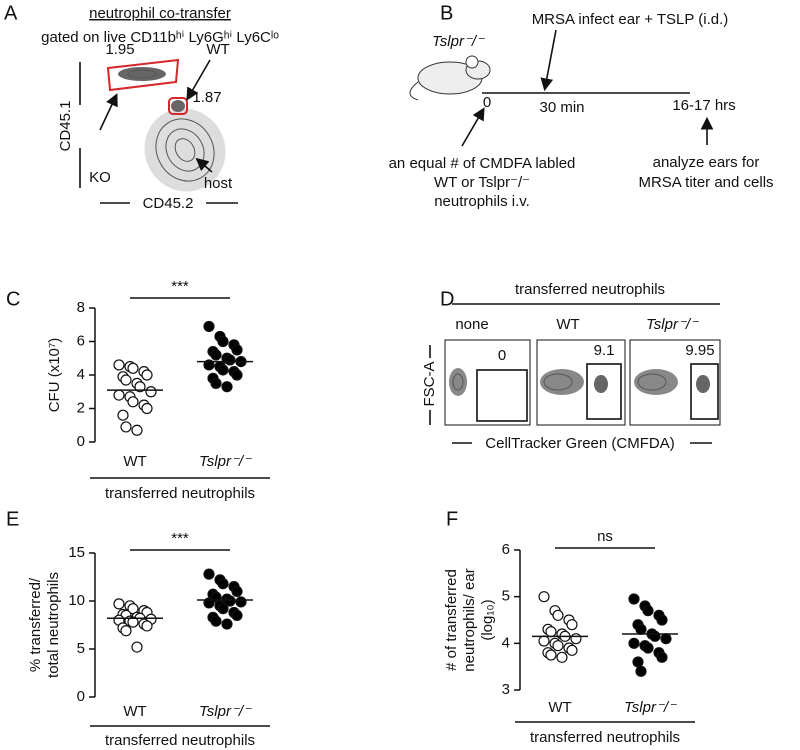 This screenshot has height=750, width=800. I want to click on y-tick-label: 6, so click(506, 549).